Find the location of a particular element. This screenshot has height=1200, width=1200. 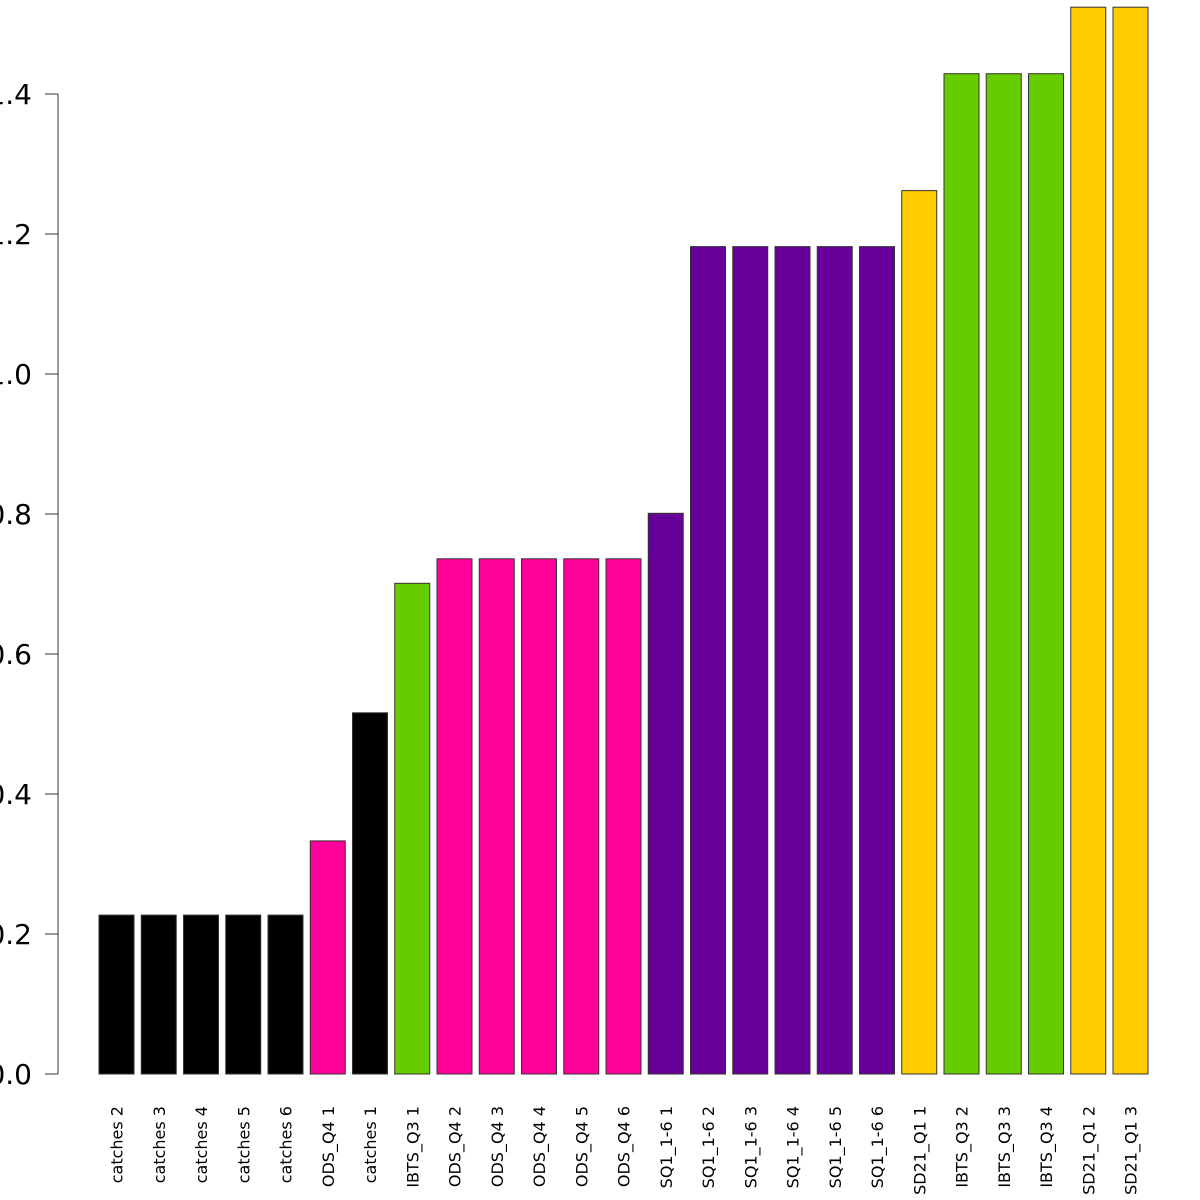

x-tick-label: IBTS_Q3 2 is located at coordinates (963, 1147).